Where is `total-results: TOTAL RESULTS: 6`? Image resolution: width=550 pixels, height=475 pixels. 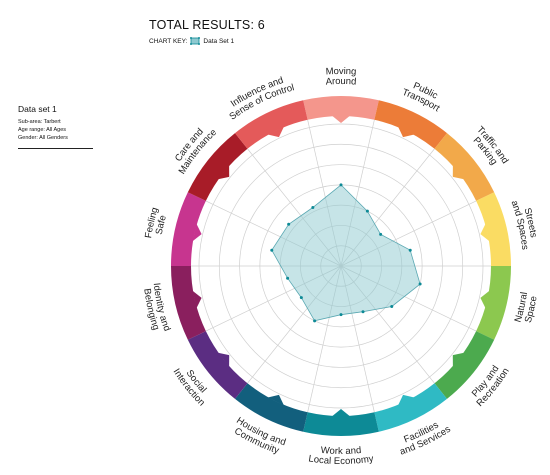
total-results: TOTAL RESULTS: 6 is located at coordinates (207, 25).